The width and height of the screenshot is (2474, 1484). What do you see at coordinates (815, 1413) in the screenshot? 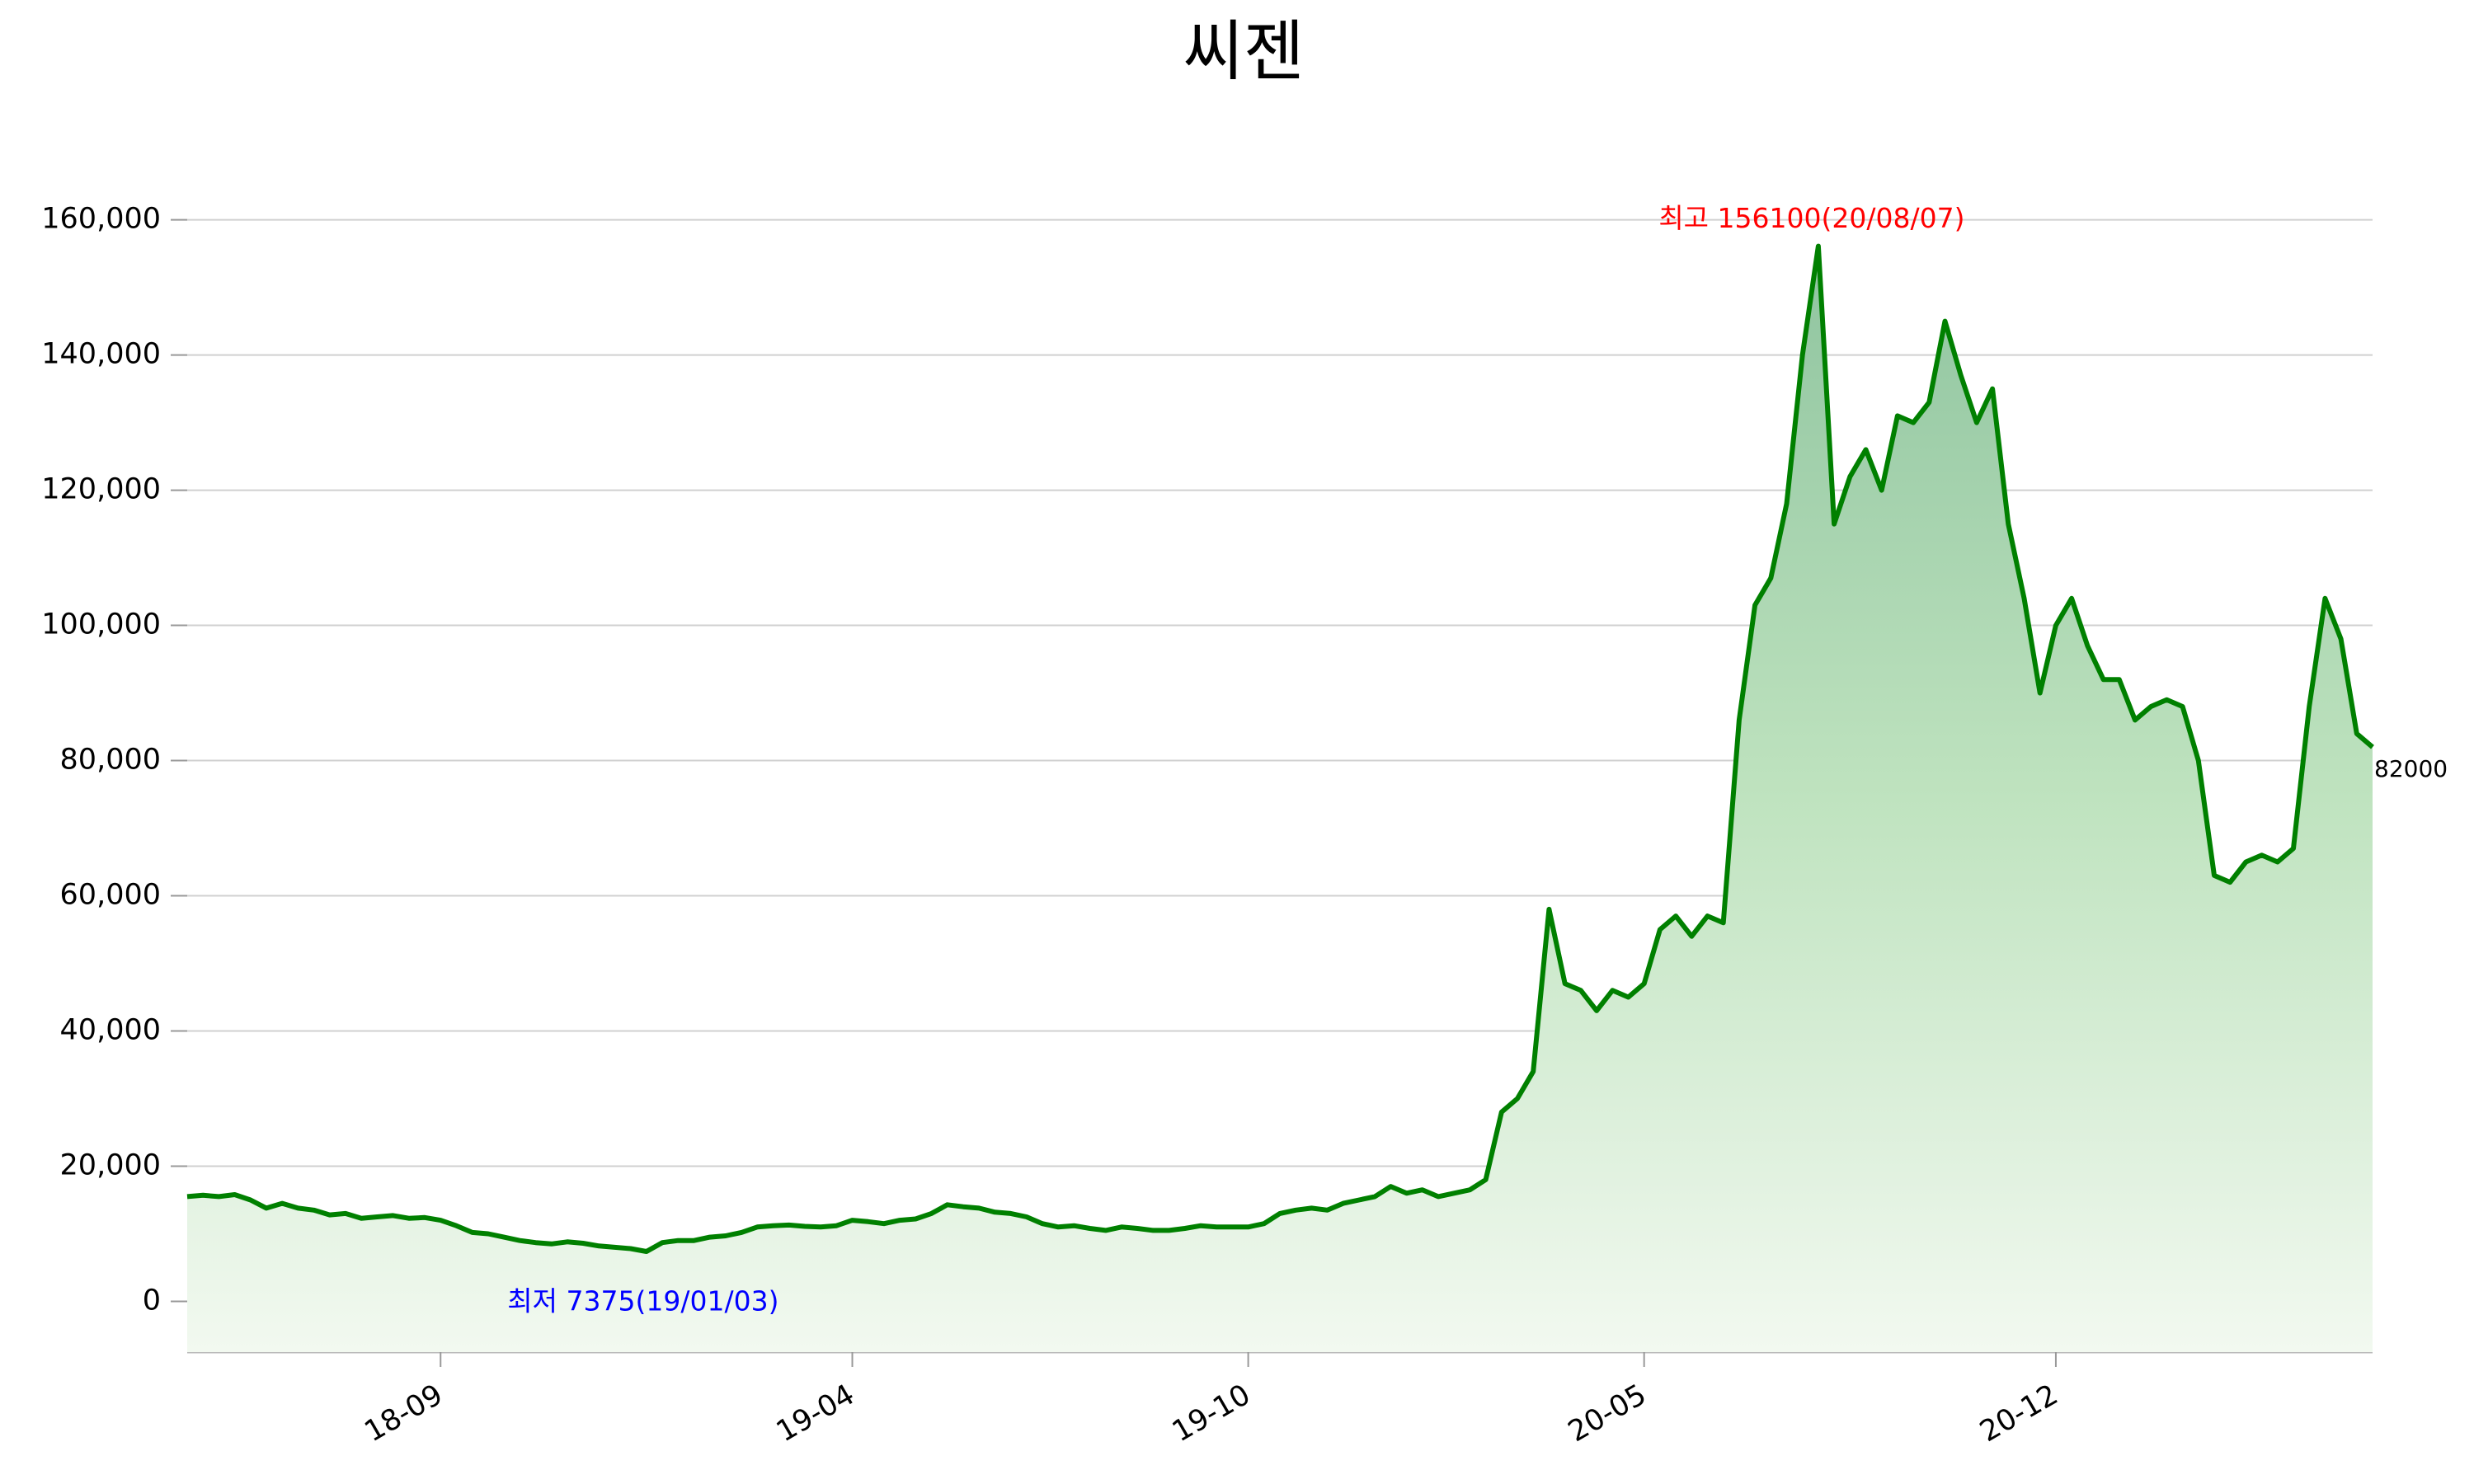
I see `x-tick-label: 19-04` at bounding box center [815, 1413].